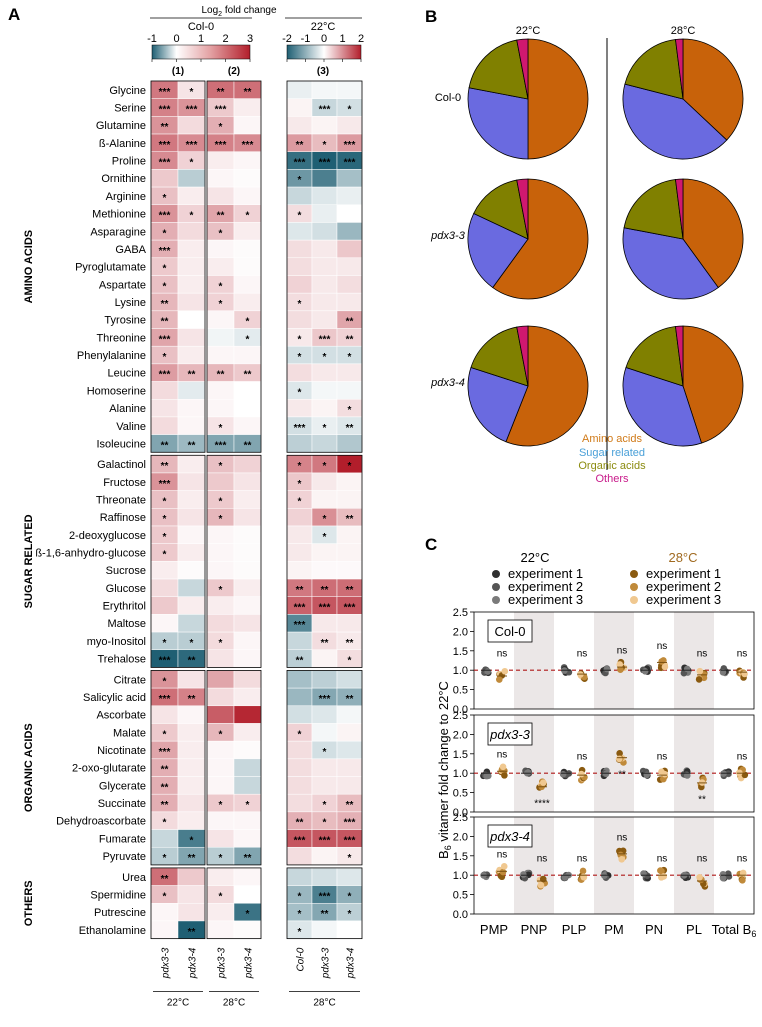  Describe the element at coordinates (217, 767) in the screenshot. I see `heatmap-row: 2-oxo-glutarate **` at that location.